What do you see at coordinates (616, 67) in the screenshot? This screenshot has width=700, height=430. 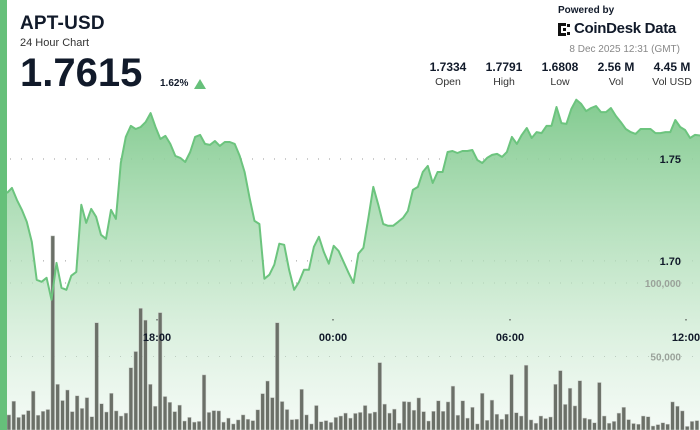 I see `stat-value: 2.56 M` at bounding box center [616, 67].